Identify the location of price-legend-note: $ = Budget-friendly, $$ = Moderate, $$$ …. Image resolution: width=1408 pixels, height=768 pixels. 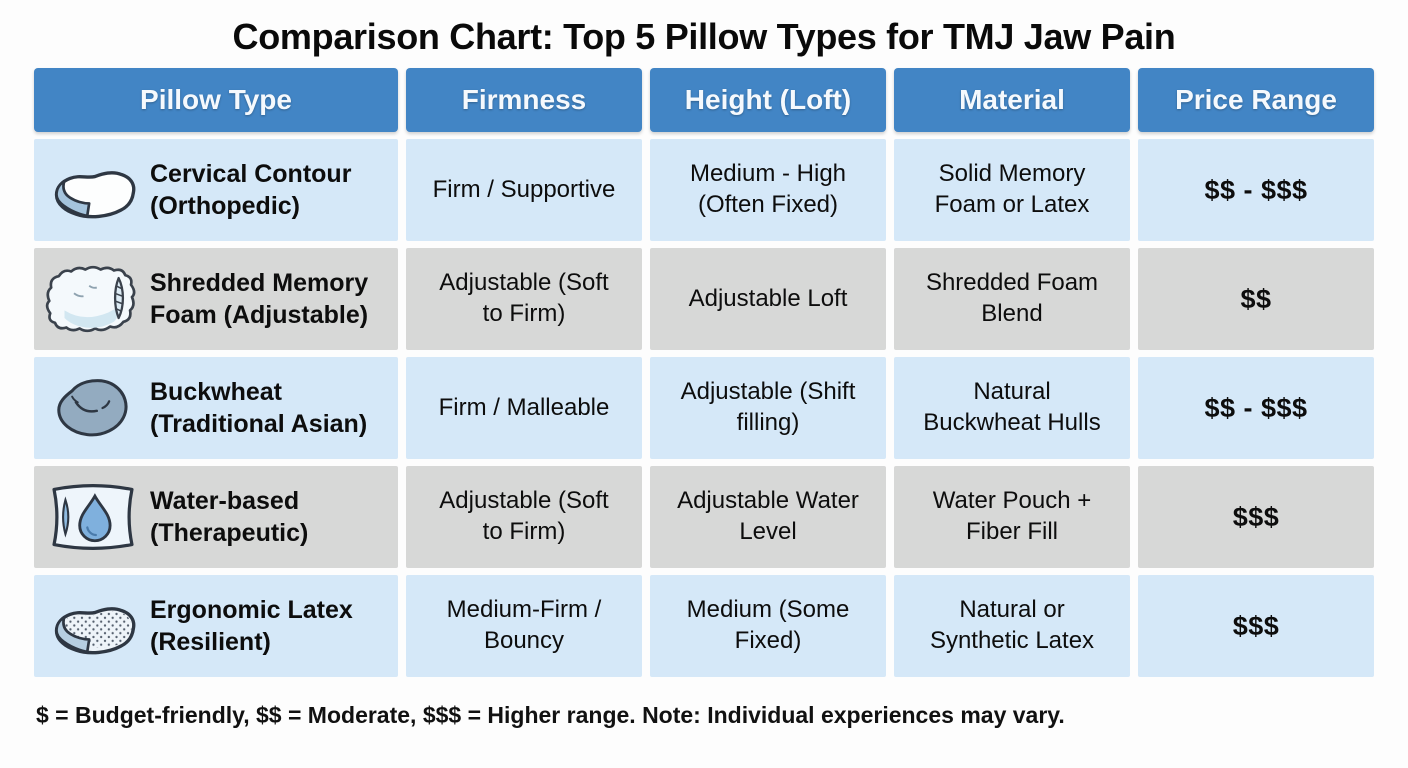
(550, 715).